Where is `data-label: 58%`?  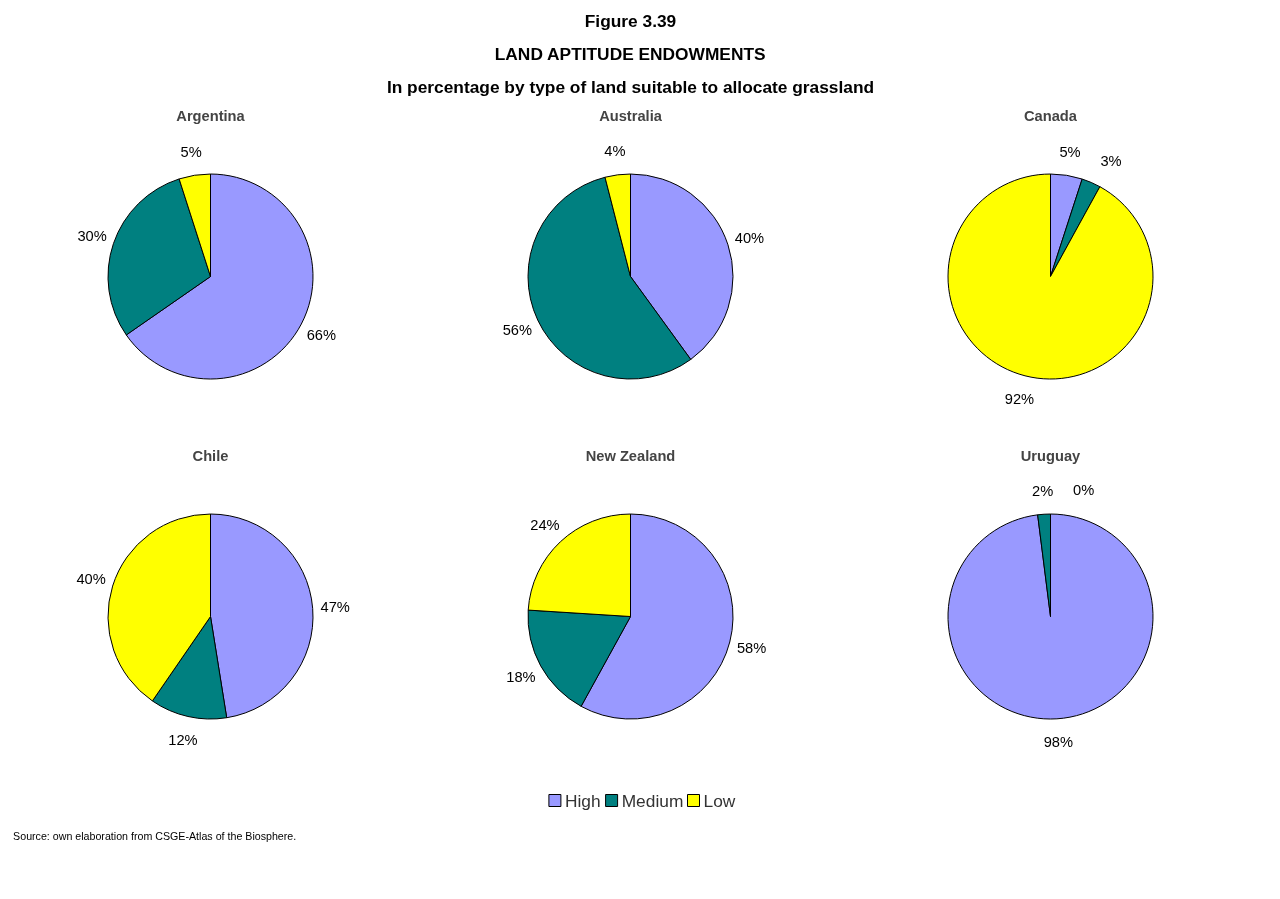
data-label: 58% is located at coordinates (751, 647).